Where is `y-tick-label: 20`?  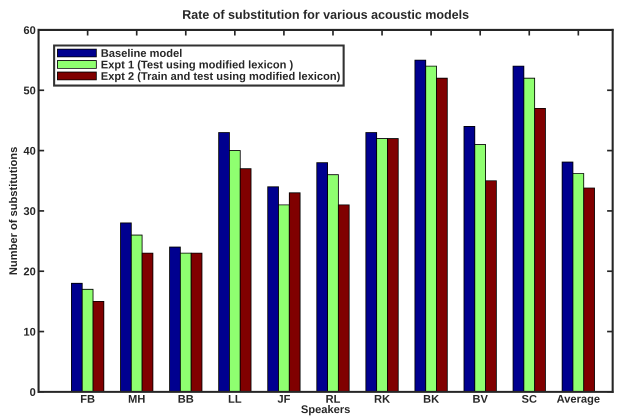
y-tick-label: 20 is located at coordinates (30, 272).